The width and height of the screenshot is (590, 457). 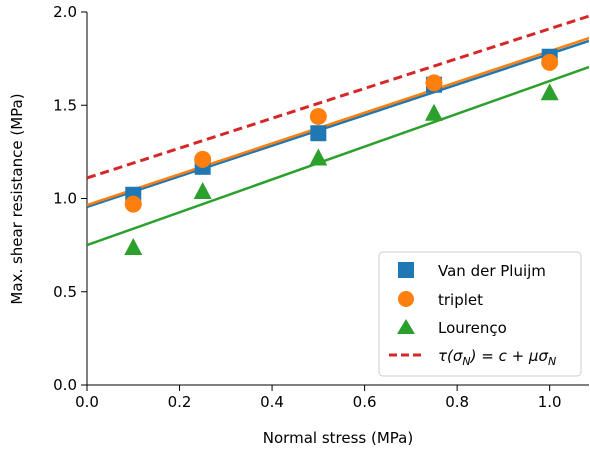 What do you see at coordinates (180, 402) in the screenshot?
I see `x-tick-label: 0.2` at bounding box center [180, 402].